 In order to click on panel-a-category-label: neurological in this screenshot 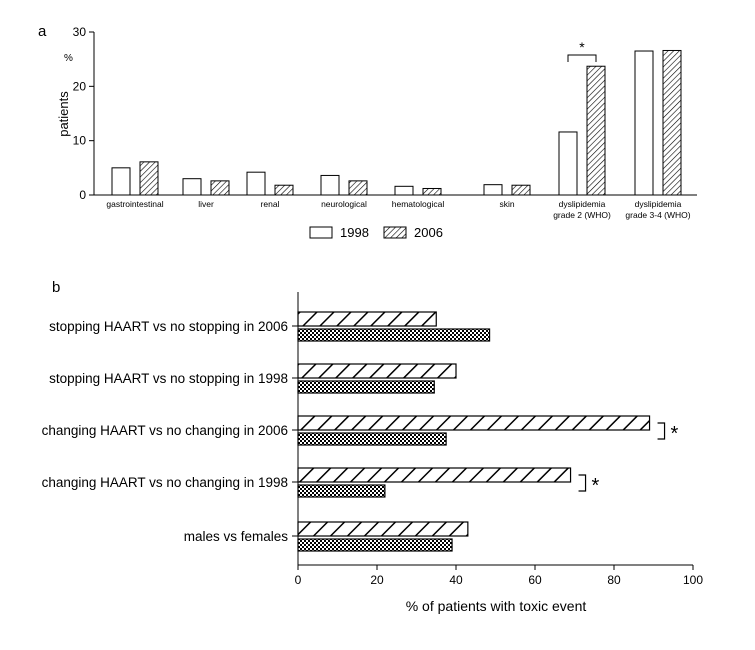, I will do `click(344, 204)`.